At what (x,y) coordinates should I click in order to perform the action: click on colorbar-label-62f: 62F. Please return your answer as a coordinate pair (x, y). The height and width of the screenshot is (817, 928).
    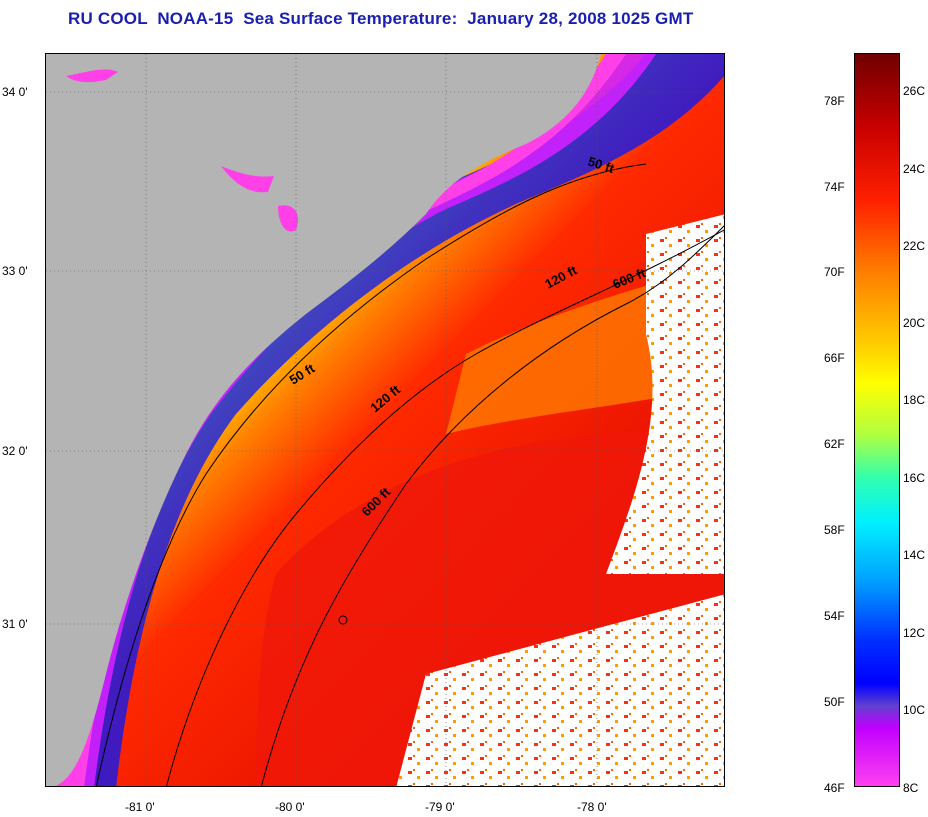
    Looking at the image, I should click on (834, 444).